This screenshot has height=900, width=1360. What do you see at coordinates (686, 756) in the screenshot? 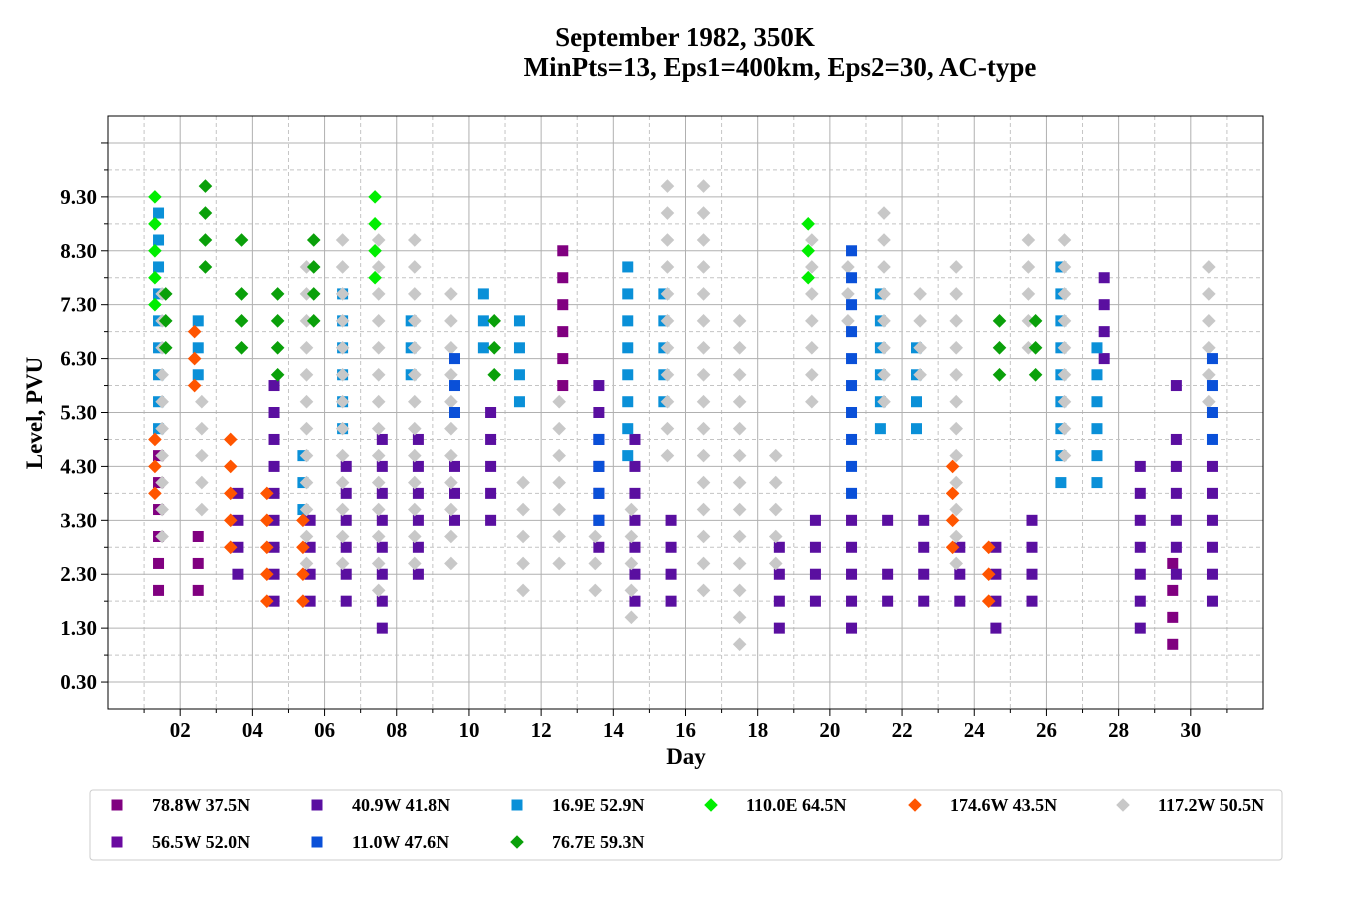
I see `x-axis-label: Day` at bounding box center [686, 756].